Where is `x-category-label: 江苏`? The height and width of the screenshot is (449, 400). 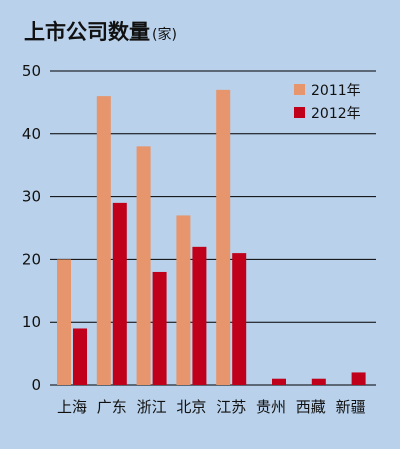 x-category-label: 江苏 is located at coordinates (231, 407).